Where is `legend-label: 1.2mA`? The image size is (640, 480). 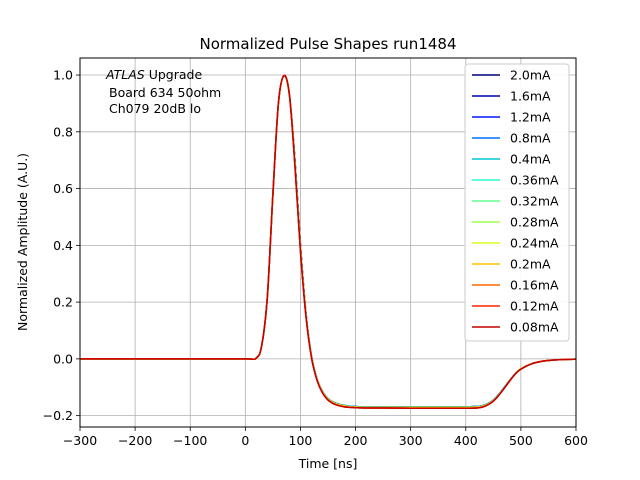
legend-label: 1.2mA is located at coordinates (530, 117).